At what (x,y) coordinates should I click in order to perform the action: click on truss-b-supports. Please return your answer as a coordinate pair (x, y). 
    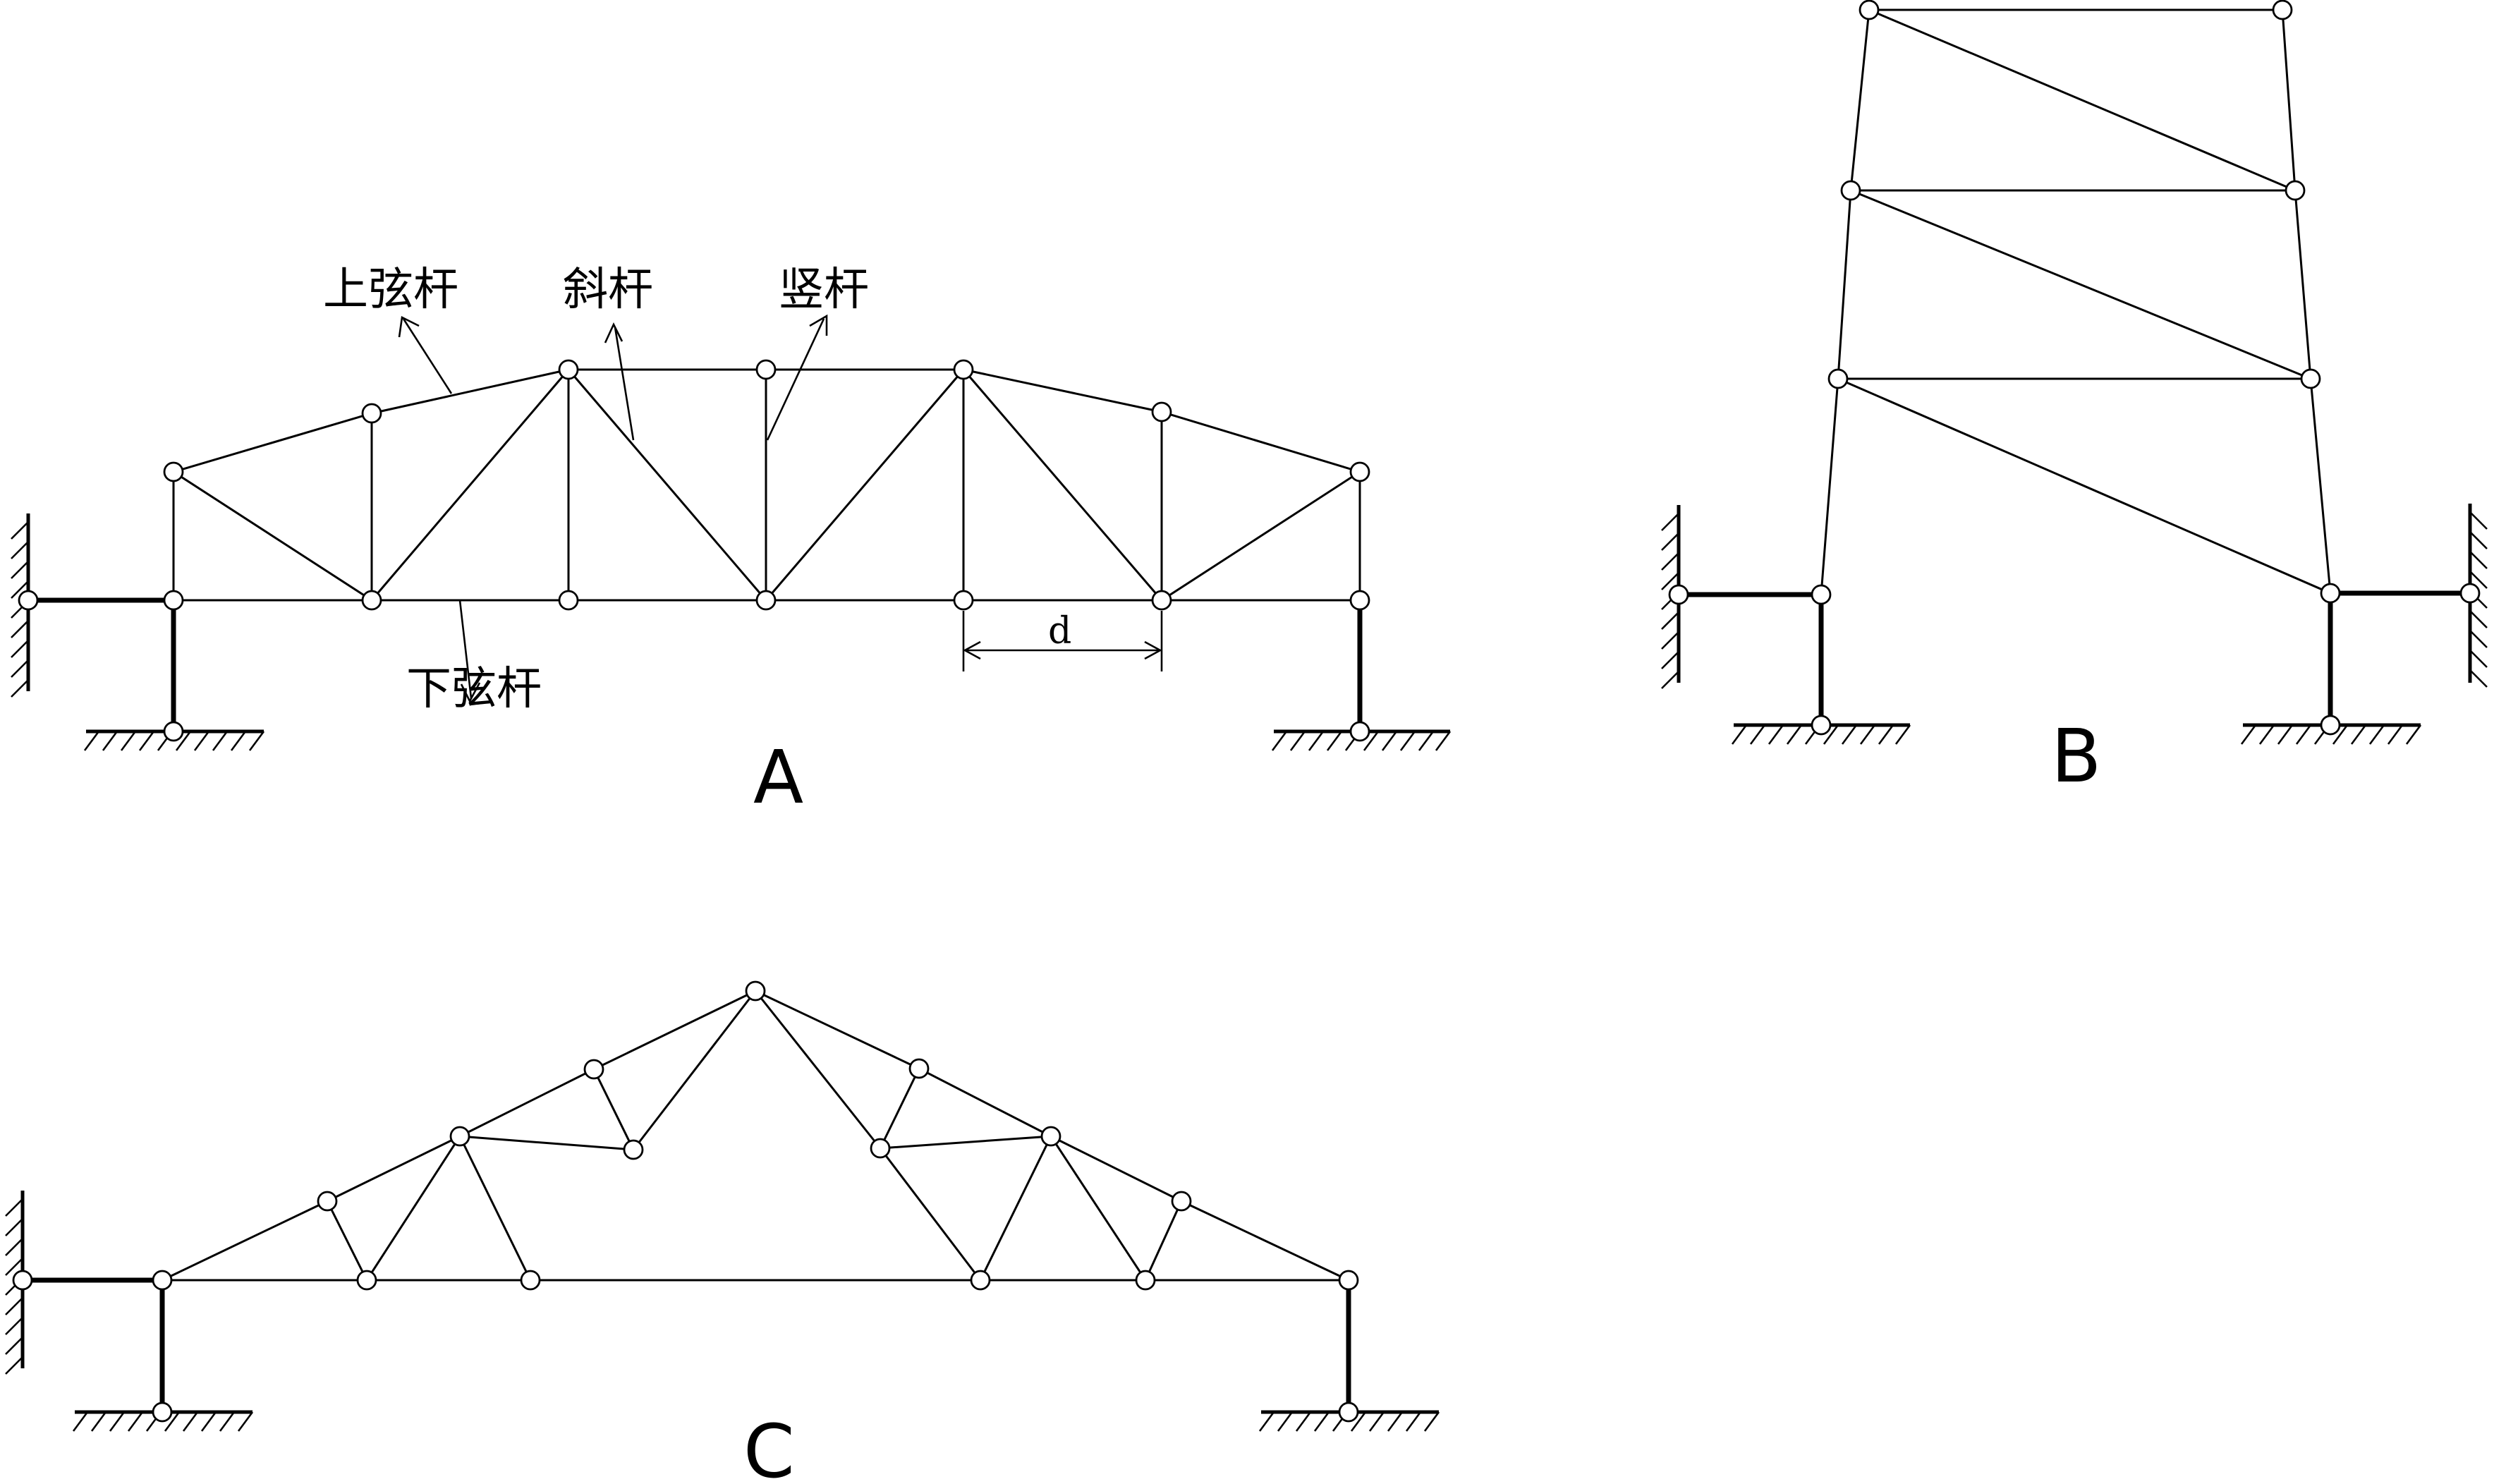
    Looking at the image, I should click on (2075, 624).